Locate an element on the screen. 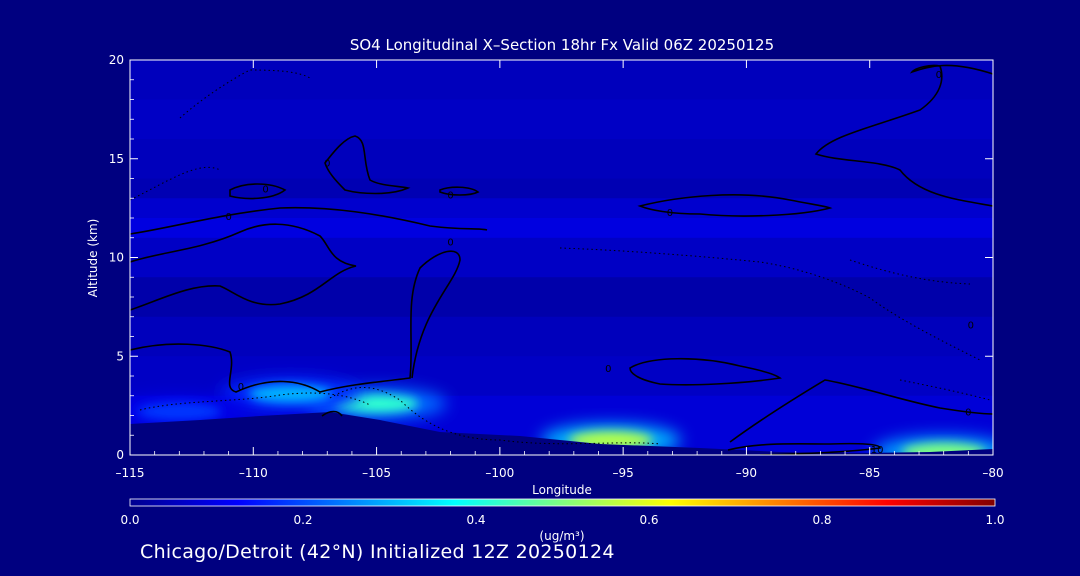 The image size is (1080, 576). x-tick-label: –115 is located at coordinates (130, 473).